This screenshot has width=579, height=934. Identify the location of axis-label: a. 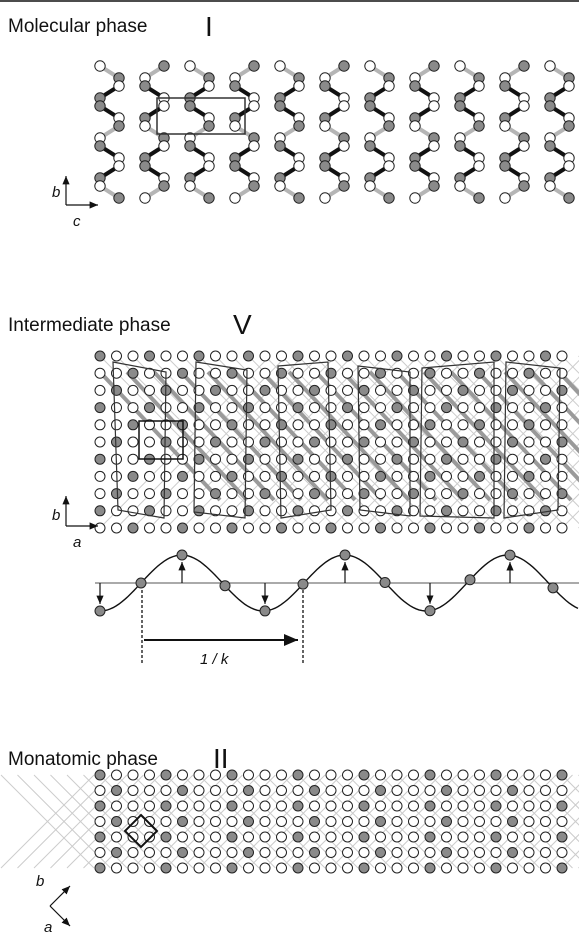
(77, 542).